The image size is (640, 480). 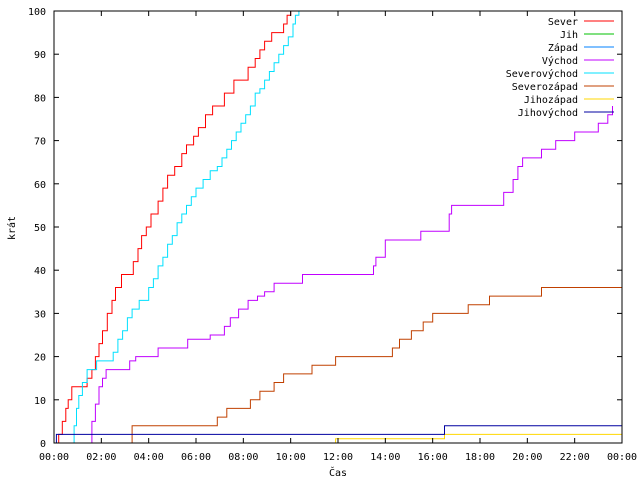 I want to click on x-tick-label: 12:00, so click(x=338, y=457).